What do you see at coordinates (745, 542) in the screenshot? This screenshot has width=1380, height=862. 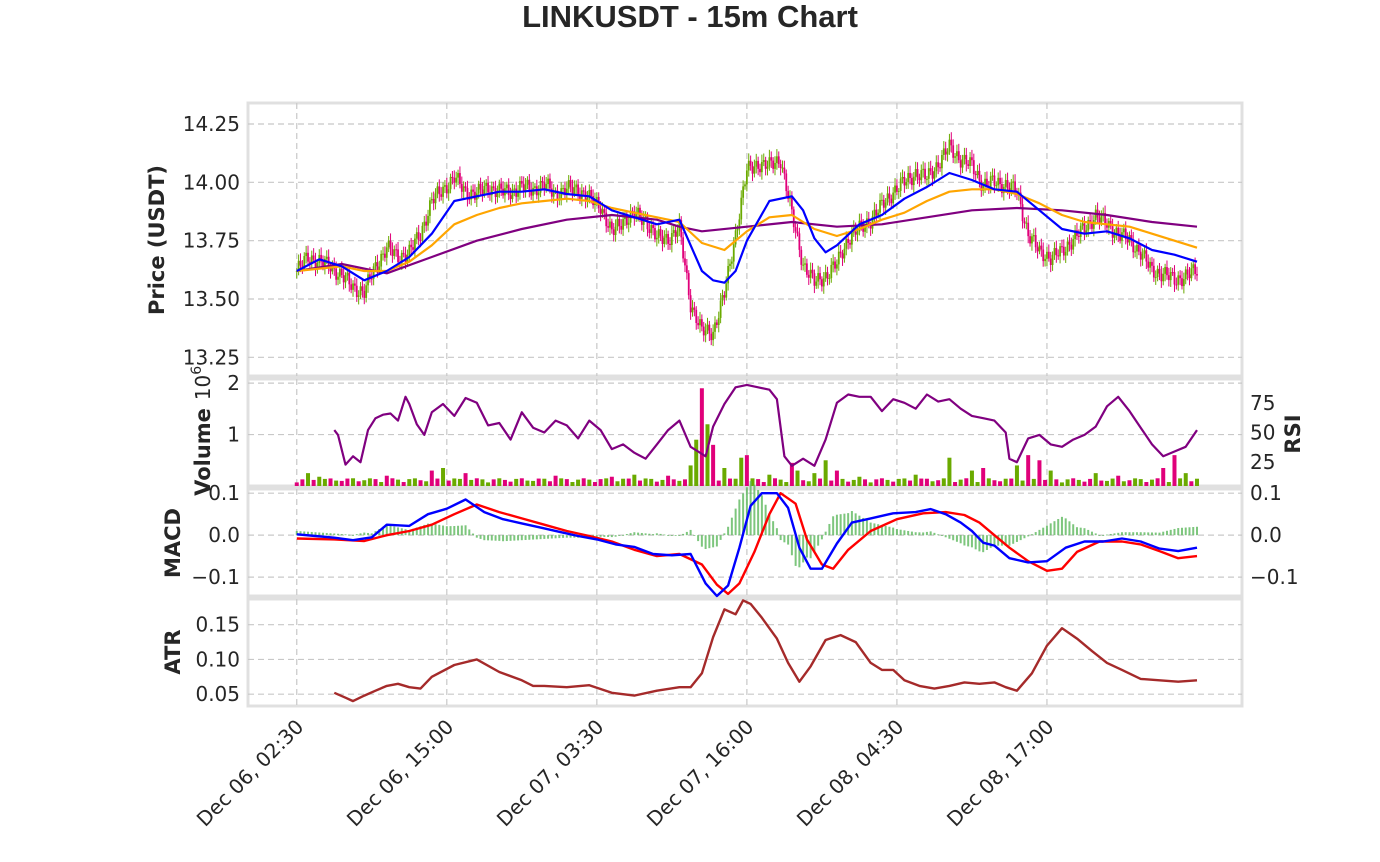 I see `macd-panel` at bounding box center [745, 542].